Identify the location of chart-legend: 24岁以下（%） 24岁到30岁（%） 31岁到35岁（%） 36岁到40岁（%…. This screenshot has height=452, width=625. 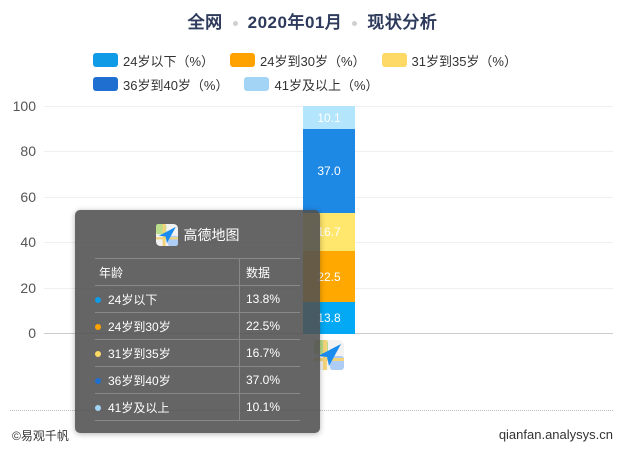
(318, 72).